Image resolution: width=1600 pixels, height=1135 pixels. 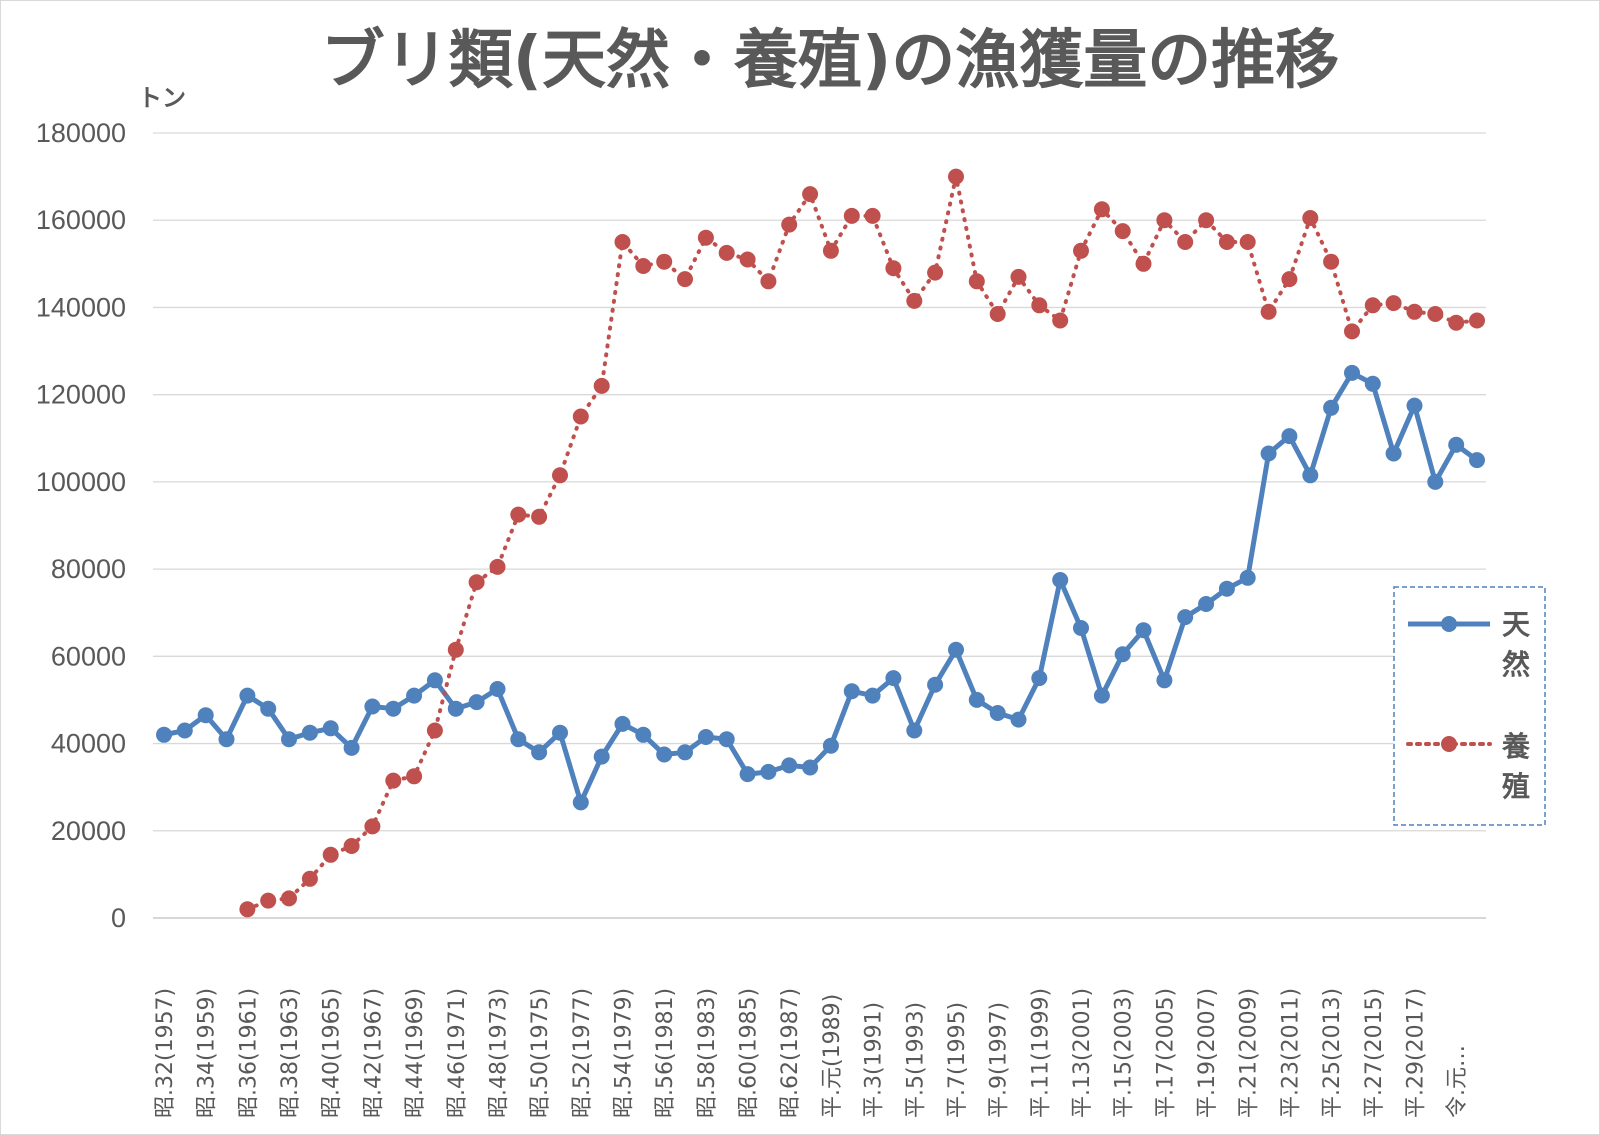 I want to click on x-tick-label: 平.15(2003), so click(x=1124, y=1053).